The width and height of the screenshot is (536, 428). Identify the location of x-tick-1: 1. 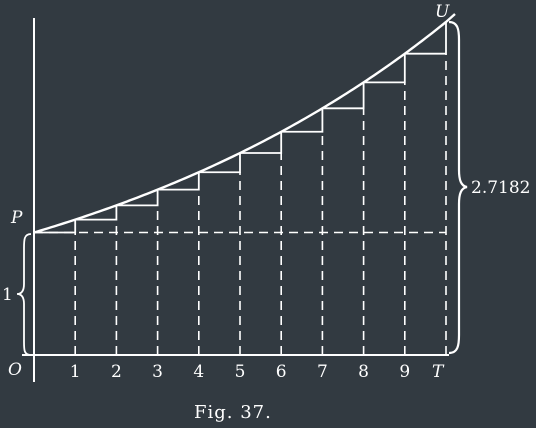
(75, 372).